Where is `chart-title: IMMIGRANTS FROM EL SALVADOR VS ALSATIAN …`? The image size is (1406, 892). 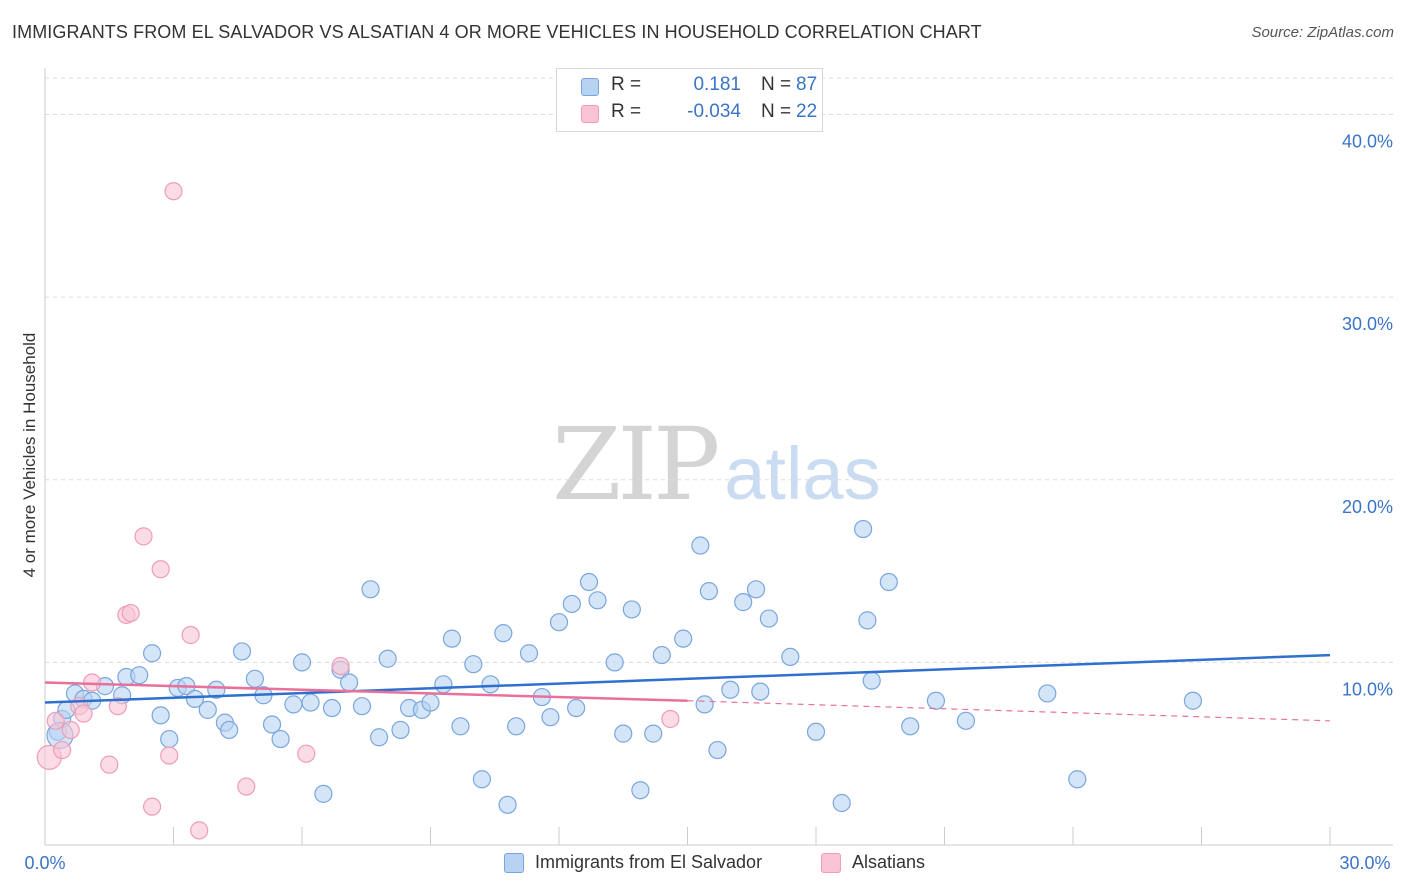 chart-title: IMMIGRANTS FROM EL SALVADOR VS ALSATIAN … is located at coordinates (497, 32).